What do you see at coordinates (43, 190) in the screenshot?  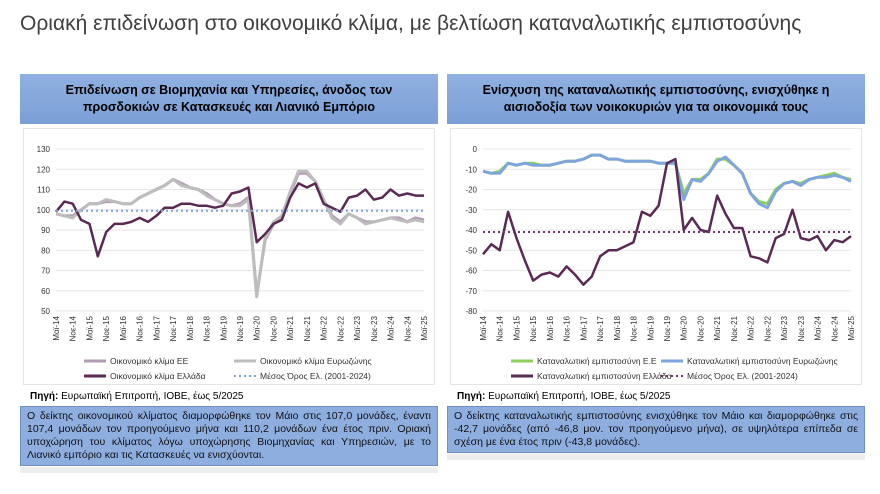 I see `y-tick-label: 110` at bounding box center [43, 190].